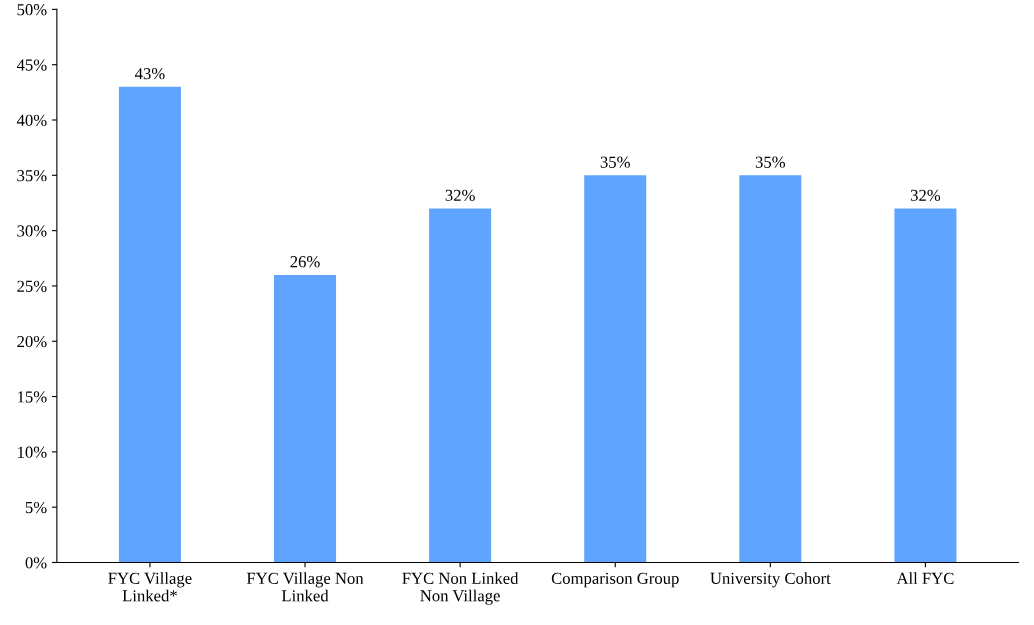  I want to click on x-tick-label: FYC Non Linked Non Village, so click(460, 588).